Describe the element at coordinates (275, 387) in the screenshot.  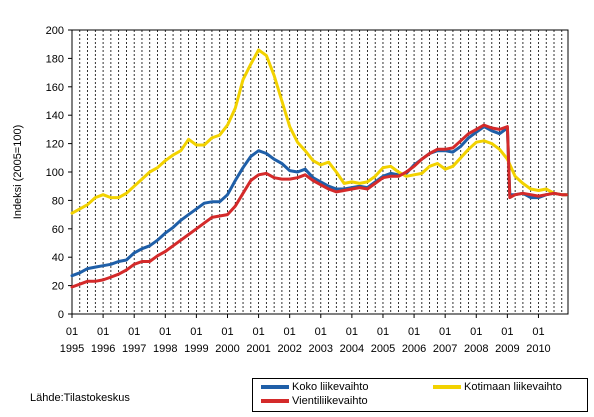
I see `legend-swatch-koko` at that location.